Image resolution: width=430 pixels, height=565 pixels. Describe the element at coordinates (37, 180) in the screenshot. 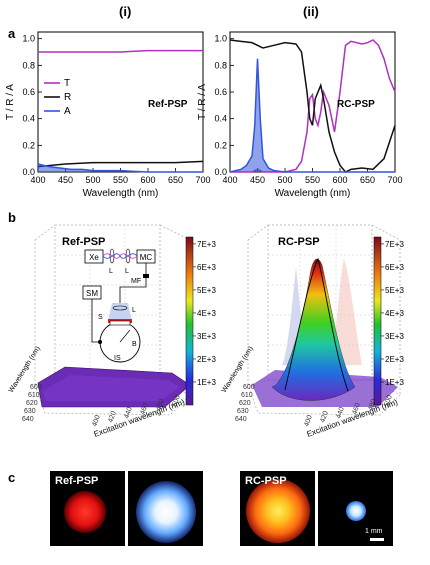

I see `xtick-label-i-0: 400` at that location.